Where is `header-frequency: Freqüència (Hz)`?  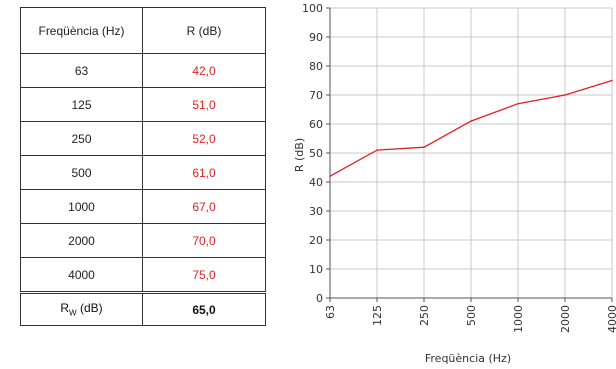
header-frequency: Freqüència (Hz) is located at coordinates (81, 30).